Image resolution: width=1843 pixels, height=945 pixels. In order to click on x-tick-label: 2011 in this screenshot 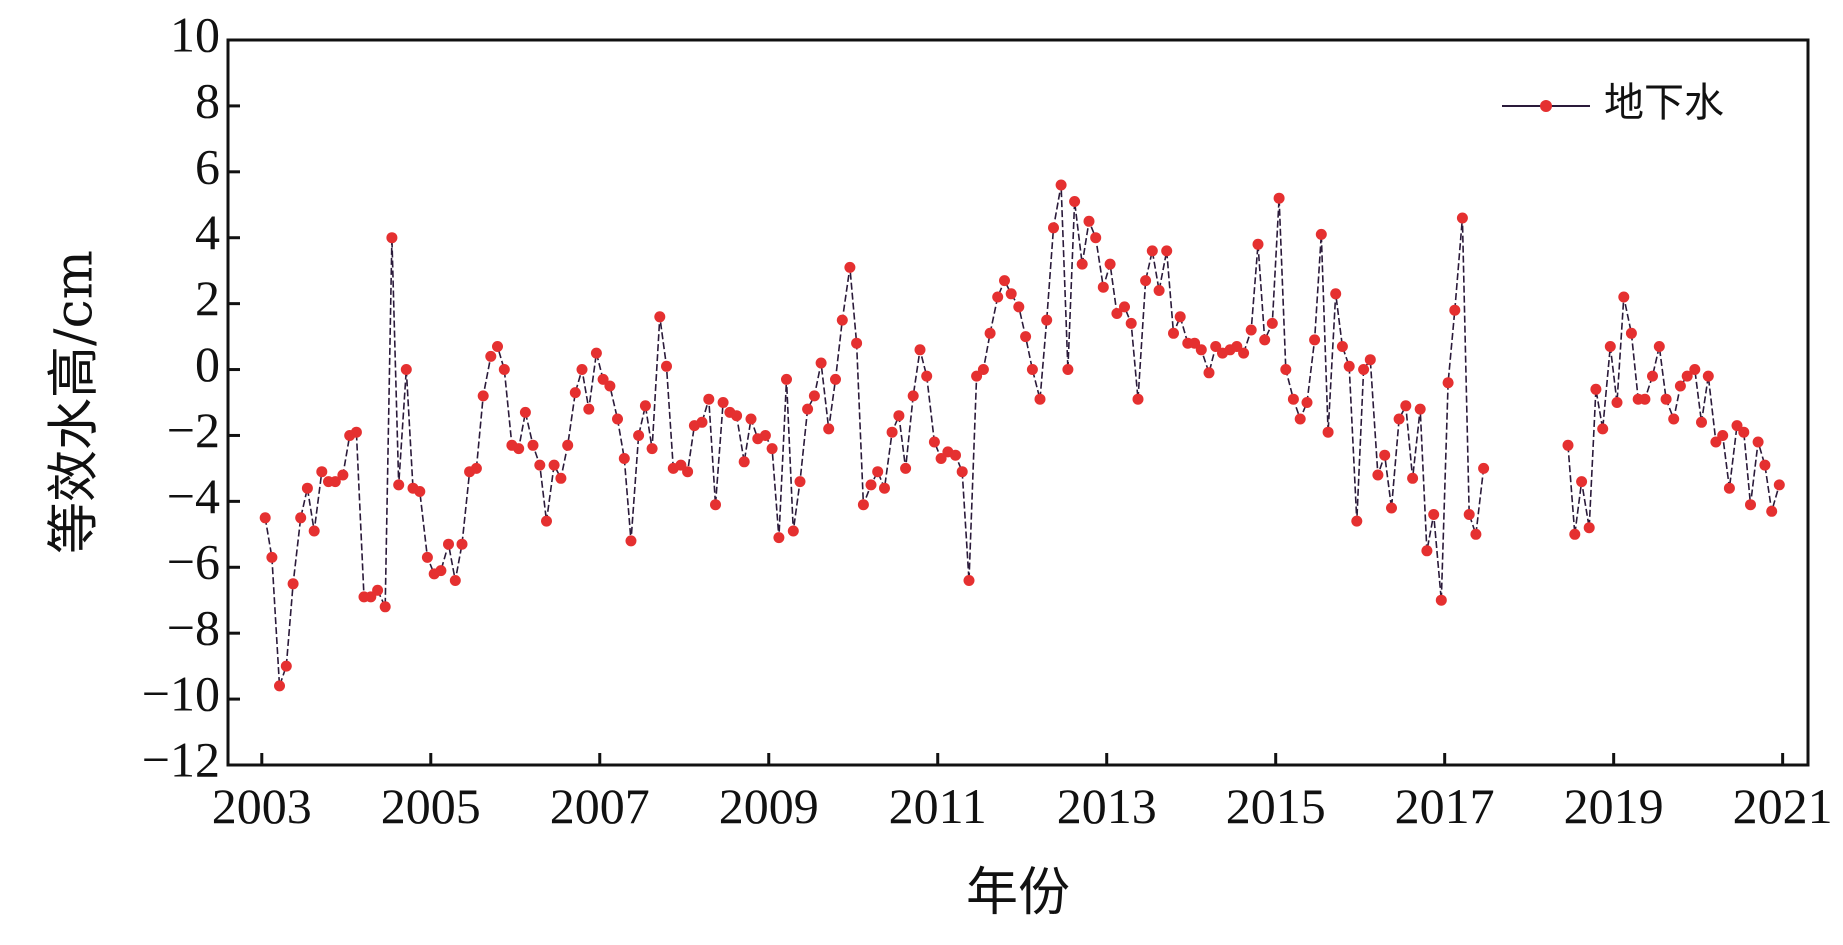, I will do `click(938, 806)`.